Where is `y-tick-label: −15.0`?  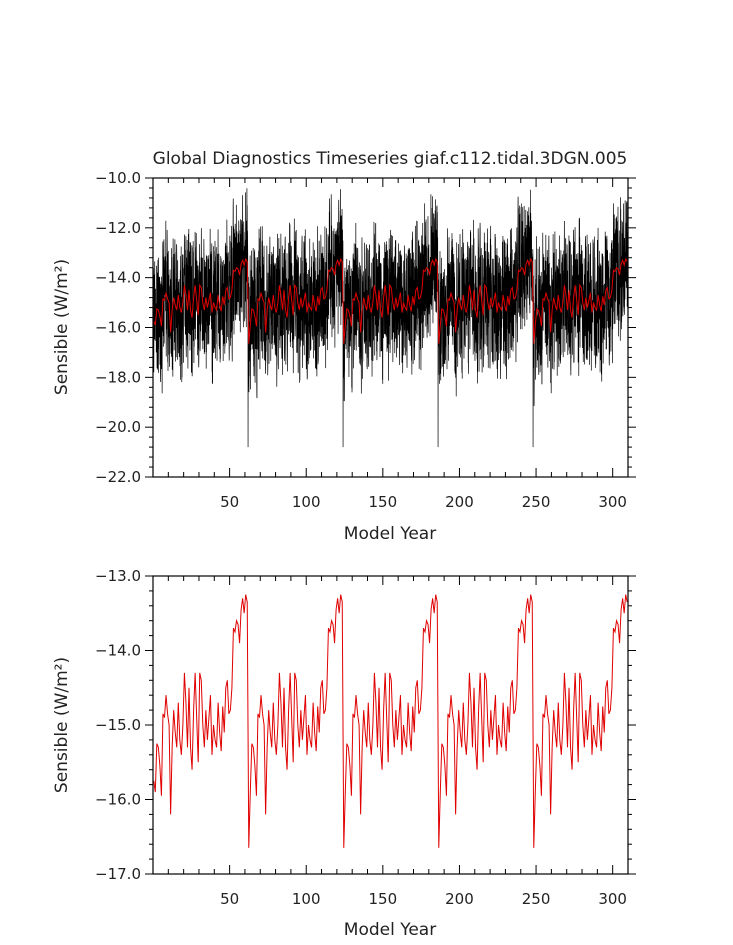
y-tick-label: −15.0 is located at coordinates (118, 725).